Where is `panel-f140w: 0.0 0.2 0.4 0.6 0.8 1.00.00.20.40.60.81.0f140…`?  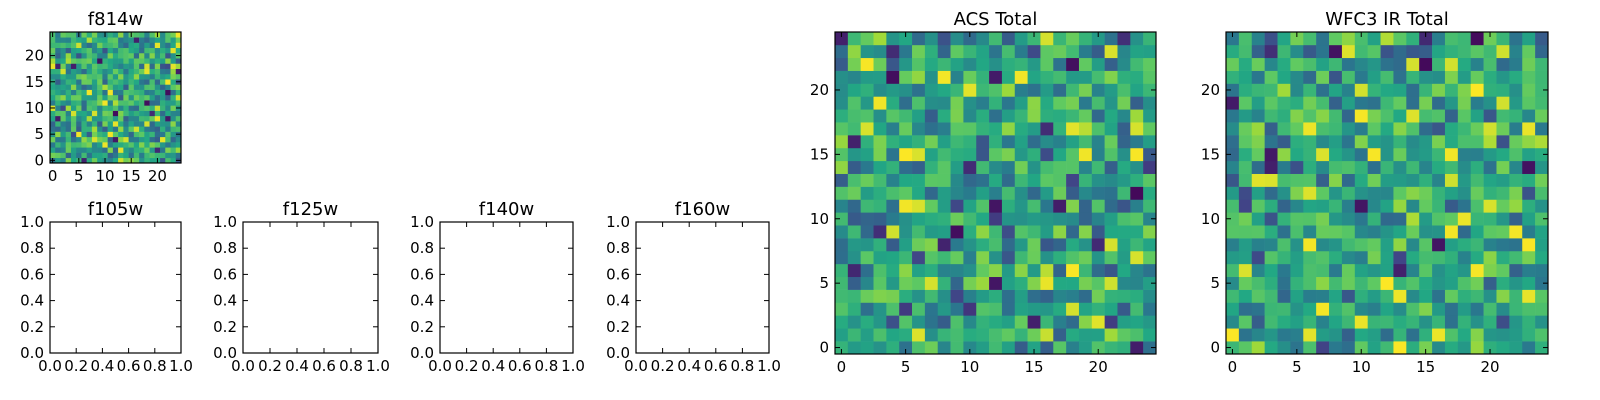 panel-f140w: 0.0 0.2 0.4 0.6 0.8 1.00.00.20.40.60.81.0f140… is located at coordinates (497, 287).